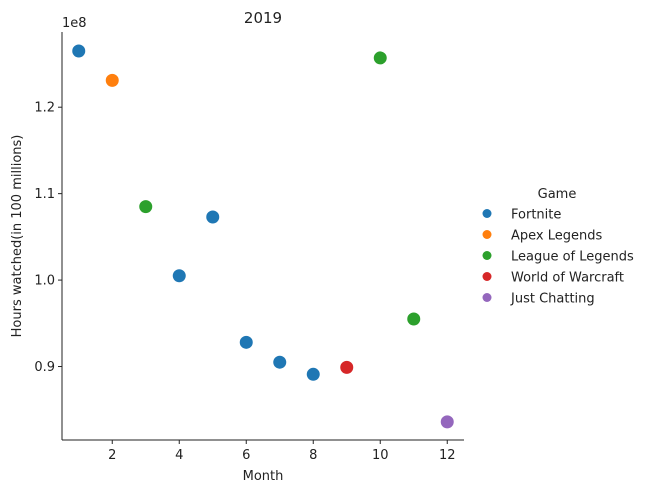 The height and width of the screenshot is (493, 655). I want to click on x-tick-label: 8, so click(313, 455).